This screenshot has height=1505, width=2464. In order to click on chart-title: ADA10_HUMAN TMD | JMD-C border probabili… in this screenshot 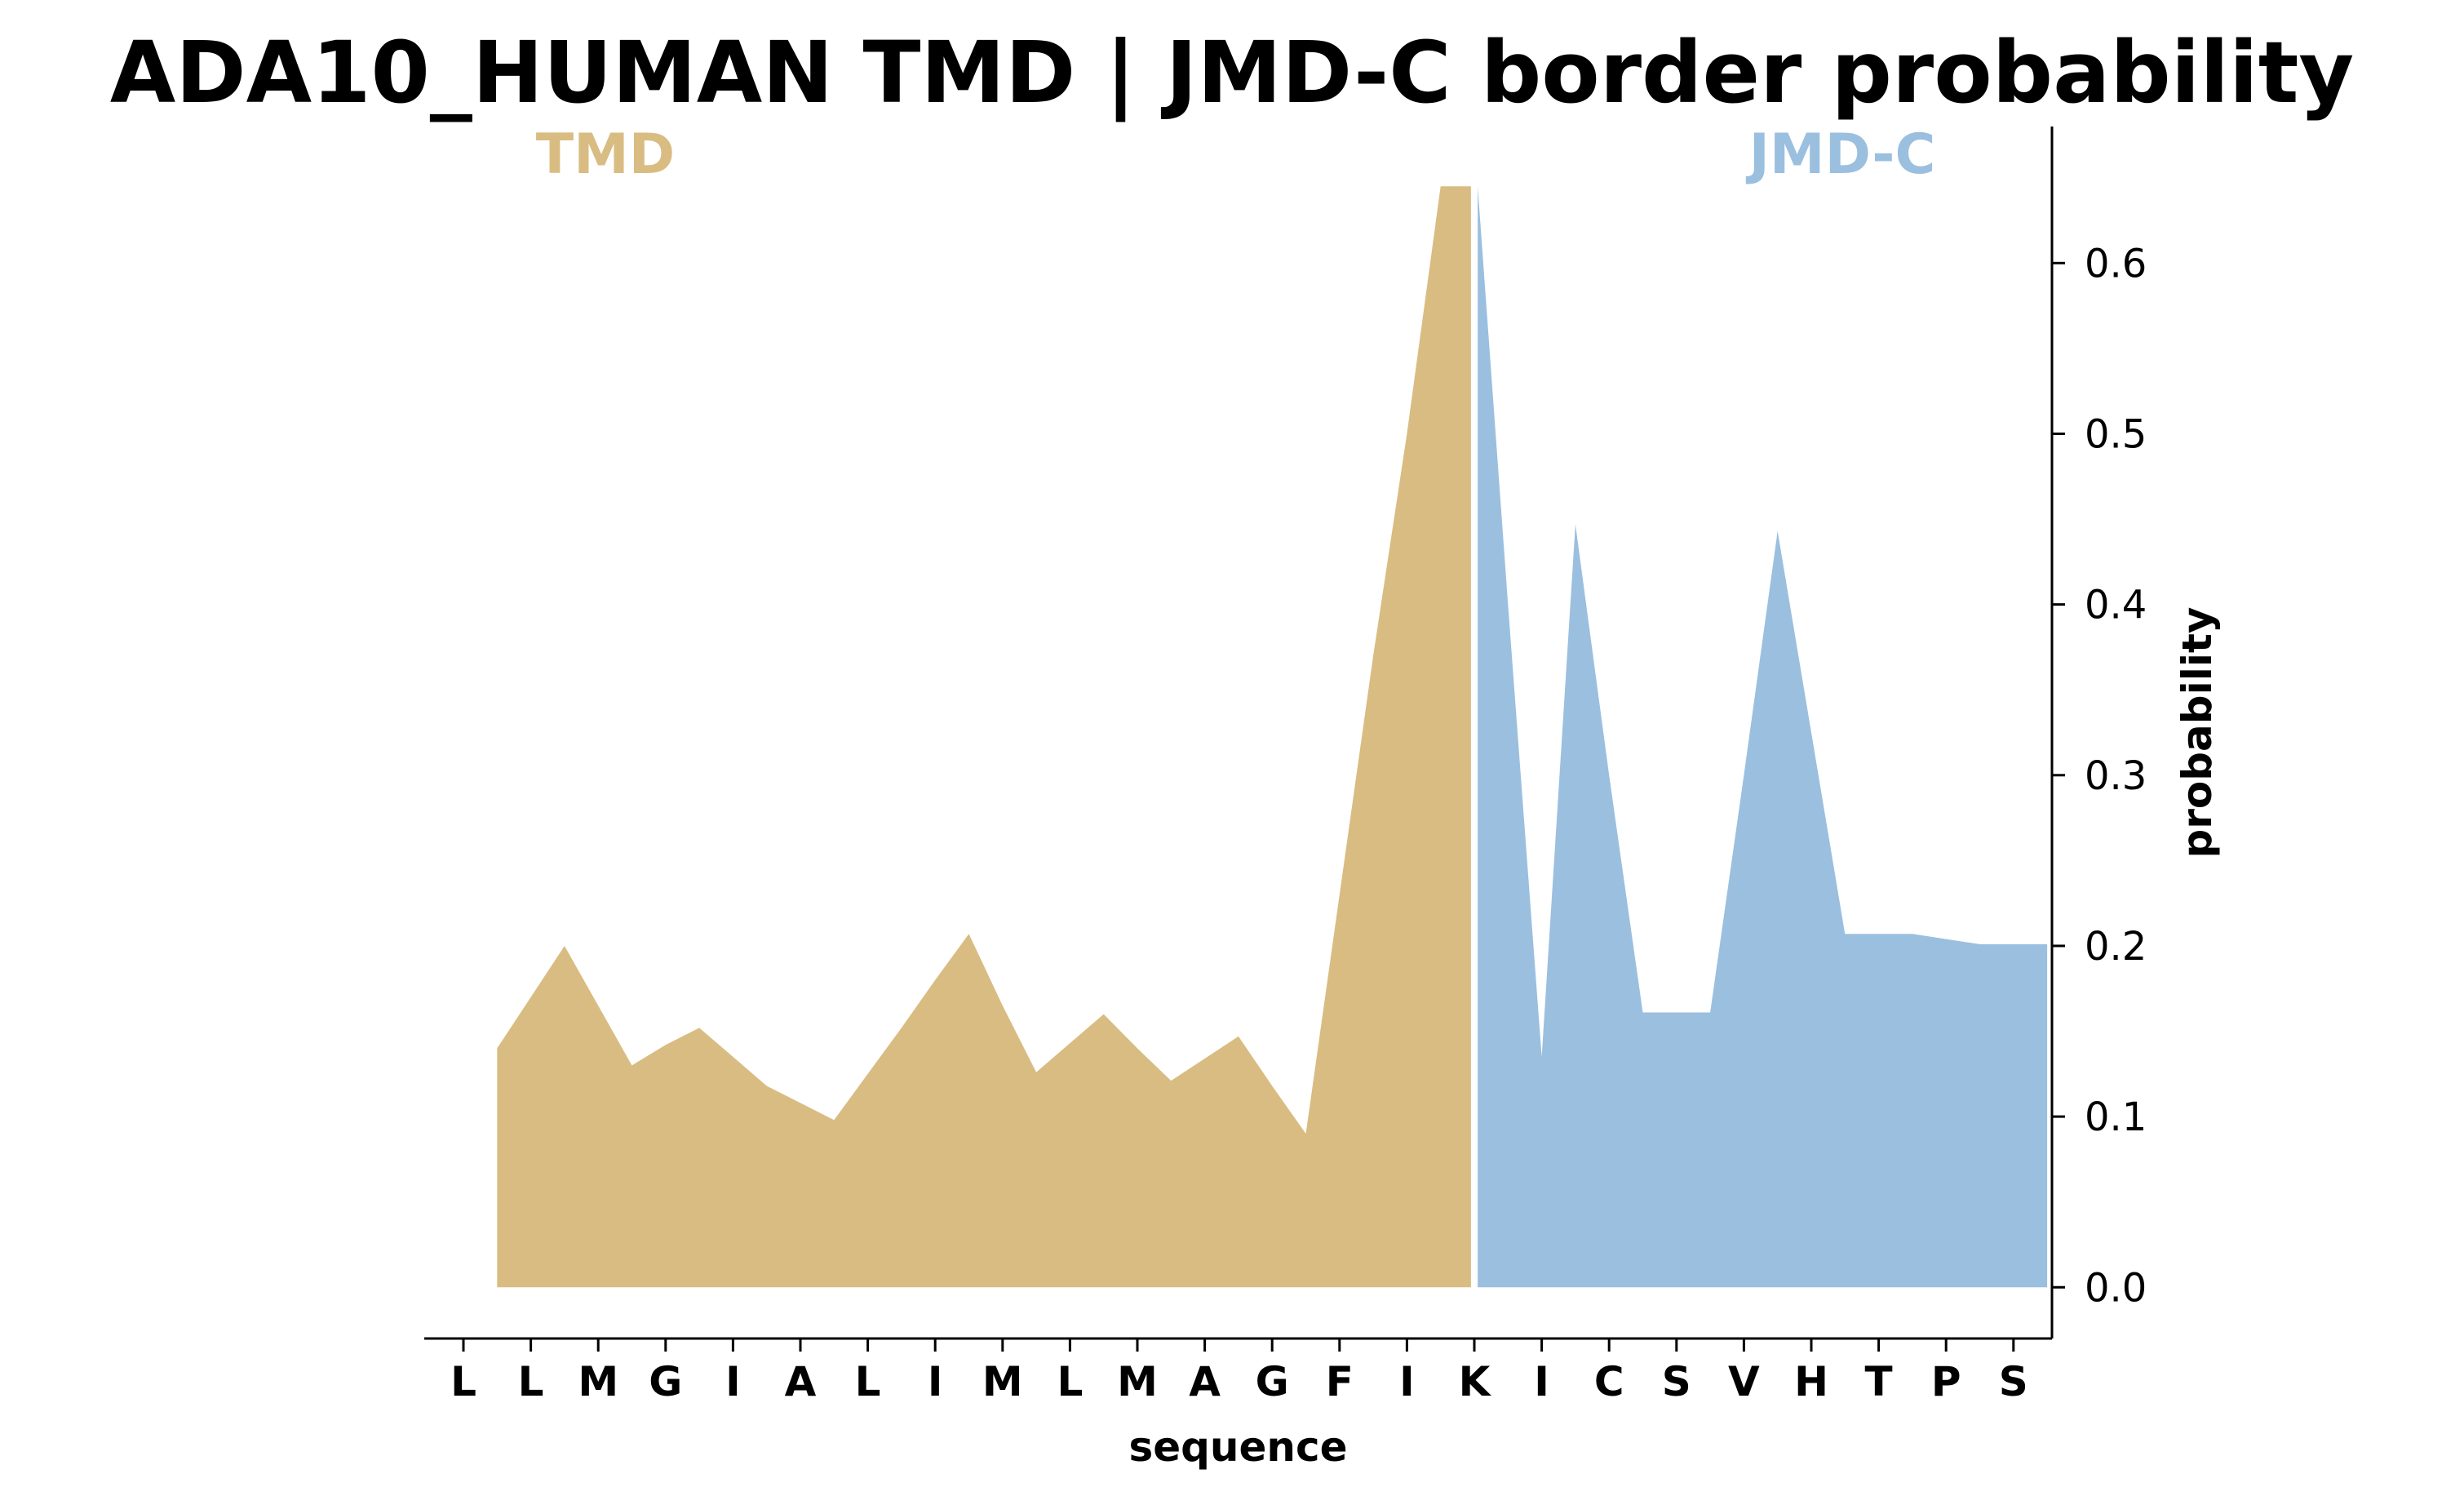, I will do `click(1232, 72)`.